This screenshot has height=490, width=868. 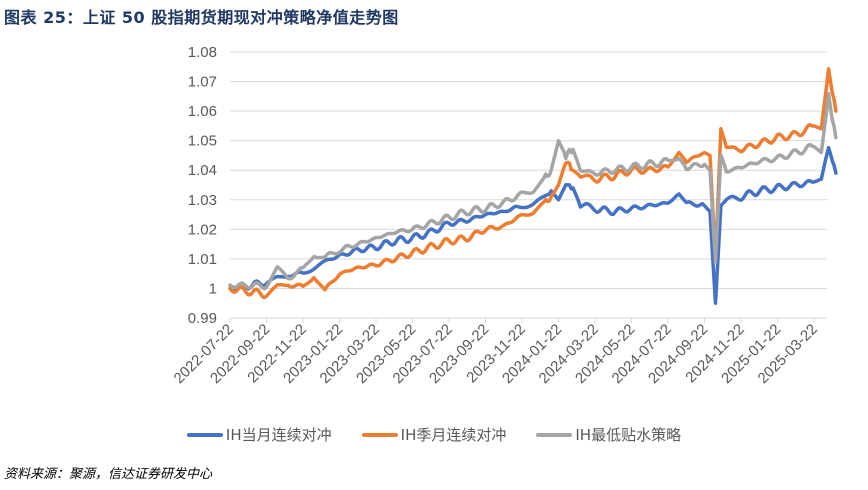 I want to click on y-tick-label: 1.08, so click(x=202, y=52).